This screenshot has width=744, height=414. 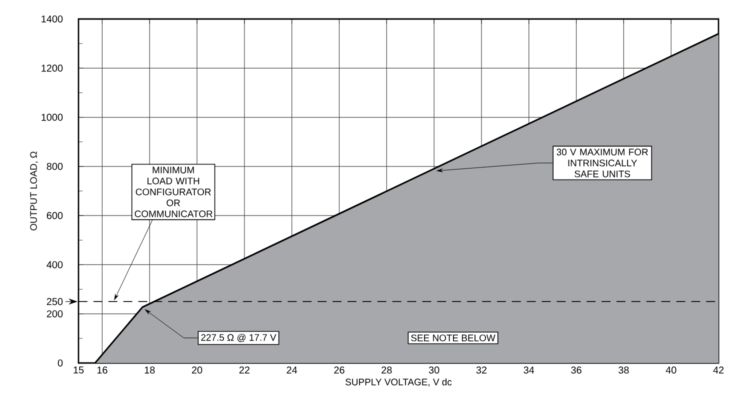 I want to click on annotation: 227.5 Ω @ 17.7 V, so click(x=238, y=338).